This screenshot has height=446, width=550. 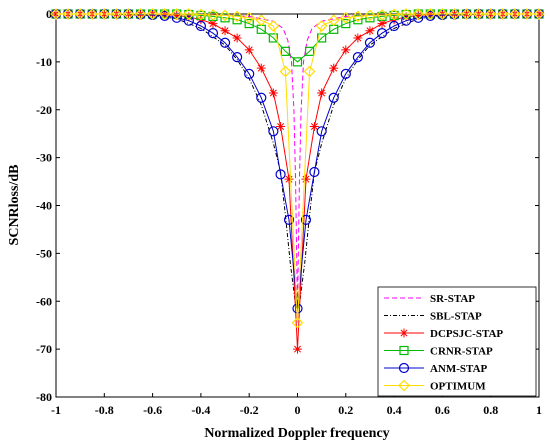 What do you see at coordinates (104, 410) in the screenshot?
I see `x-tick-label: -0.8` at bounding box center [104, 410].